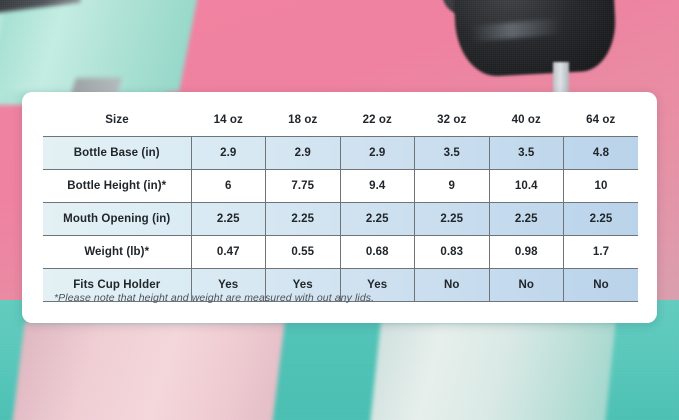  Describe the element at coordinates (452, 120) in the screenshot. I see `column-header-32oz: 32 oz` at that location.